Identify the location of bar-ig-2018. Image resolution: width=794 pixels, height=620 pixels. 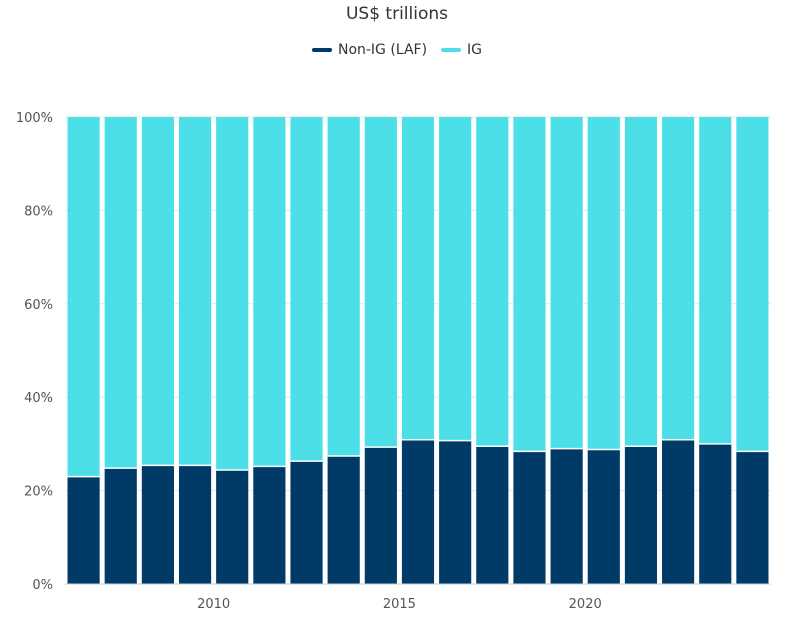
(529, 284).